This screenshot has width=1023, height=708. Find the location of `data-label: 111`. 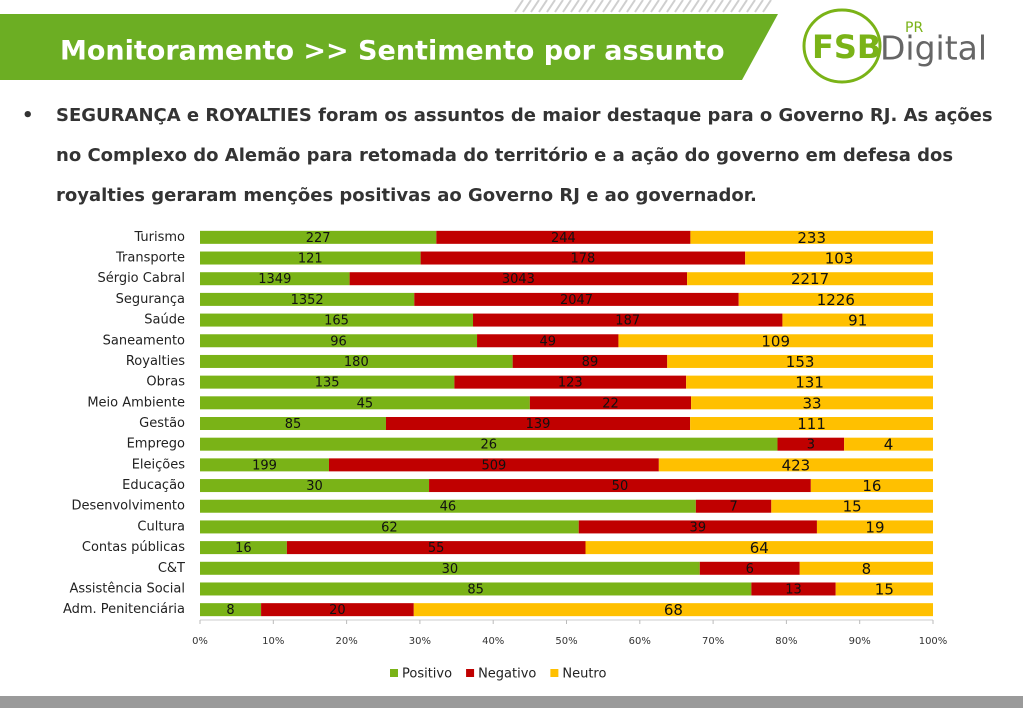

data-label: 111 is located at coordinates (811, 424).